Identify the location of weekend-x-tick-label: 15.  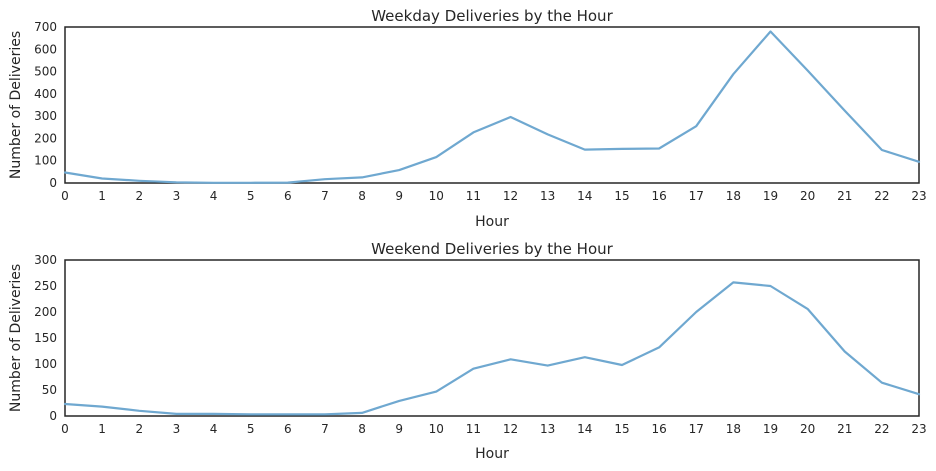
(621, 429).